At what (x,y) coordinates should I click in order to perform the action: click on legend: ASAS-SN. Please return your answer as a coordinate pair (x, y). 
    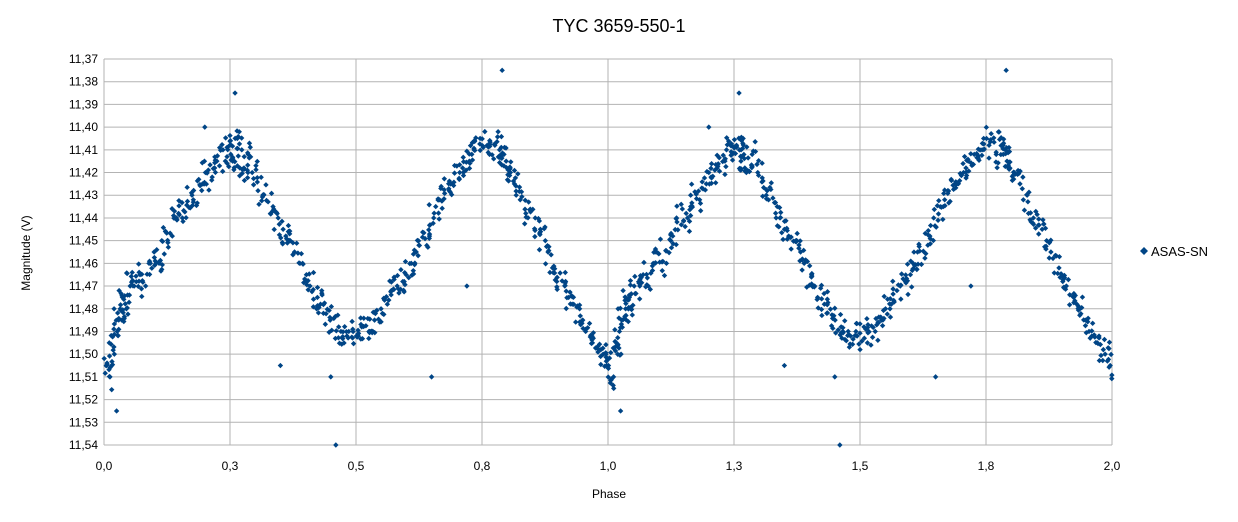
    Looking at the image, I should click on (1174, 251).